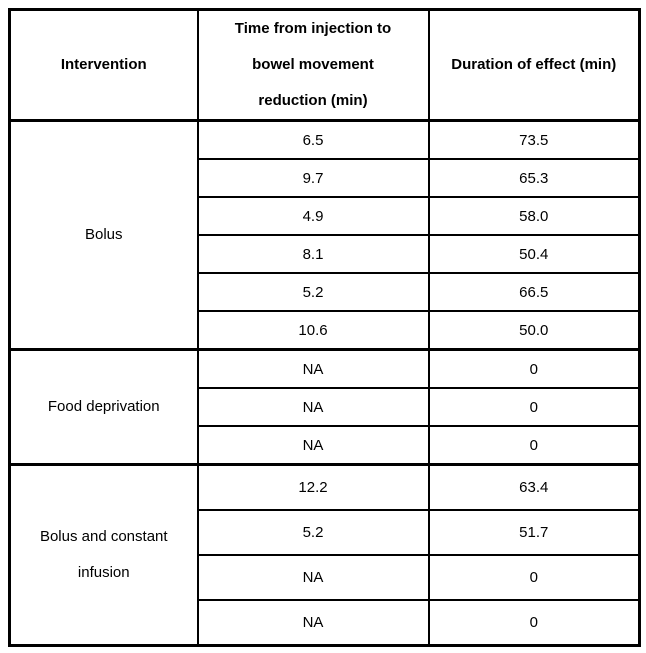 This screenshot has width=646, height=653. Describe the element at coordinates (534, 178) in the screenshot. I see `duration-value-cell: 65.3` at that location.